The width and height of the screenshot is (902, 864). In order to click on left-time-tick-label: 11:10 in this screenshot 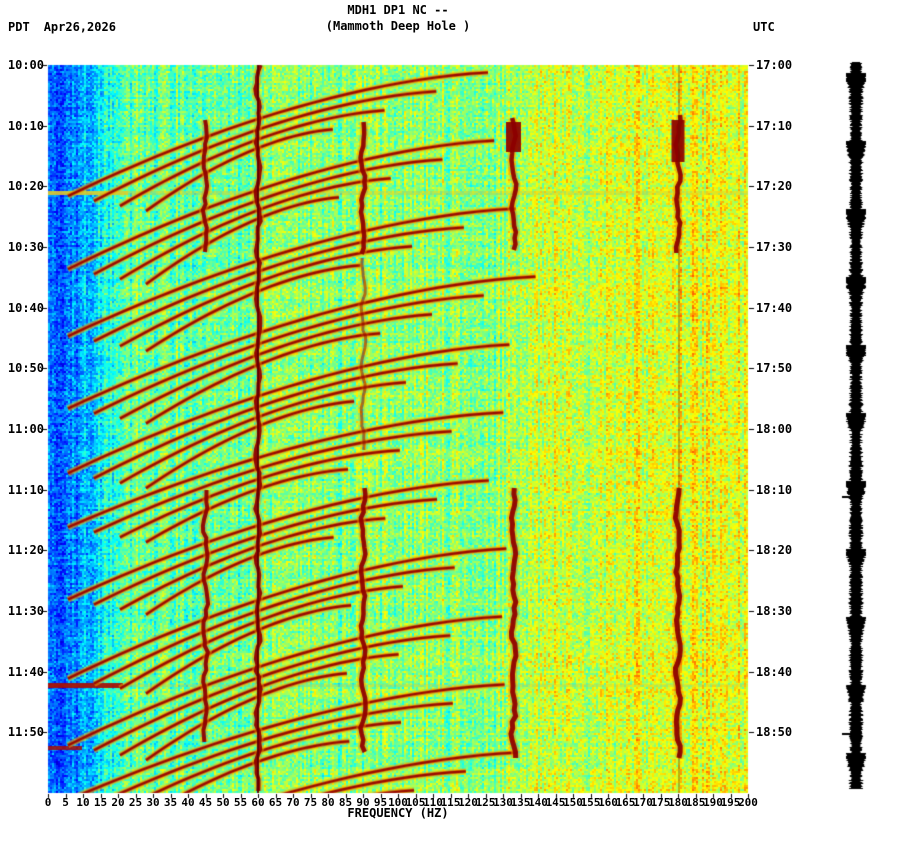, I will do `click(25, 489)`.